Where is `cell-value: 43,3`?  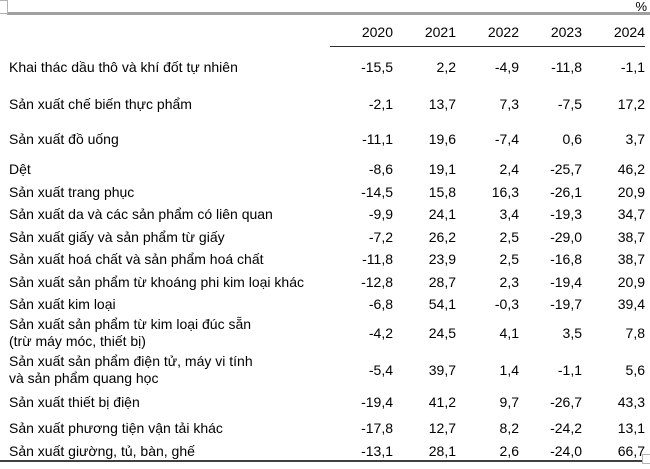
cell-value: 43,3 is located at coordinates (631, 401).